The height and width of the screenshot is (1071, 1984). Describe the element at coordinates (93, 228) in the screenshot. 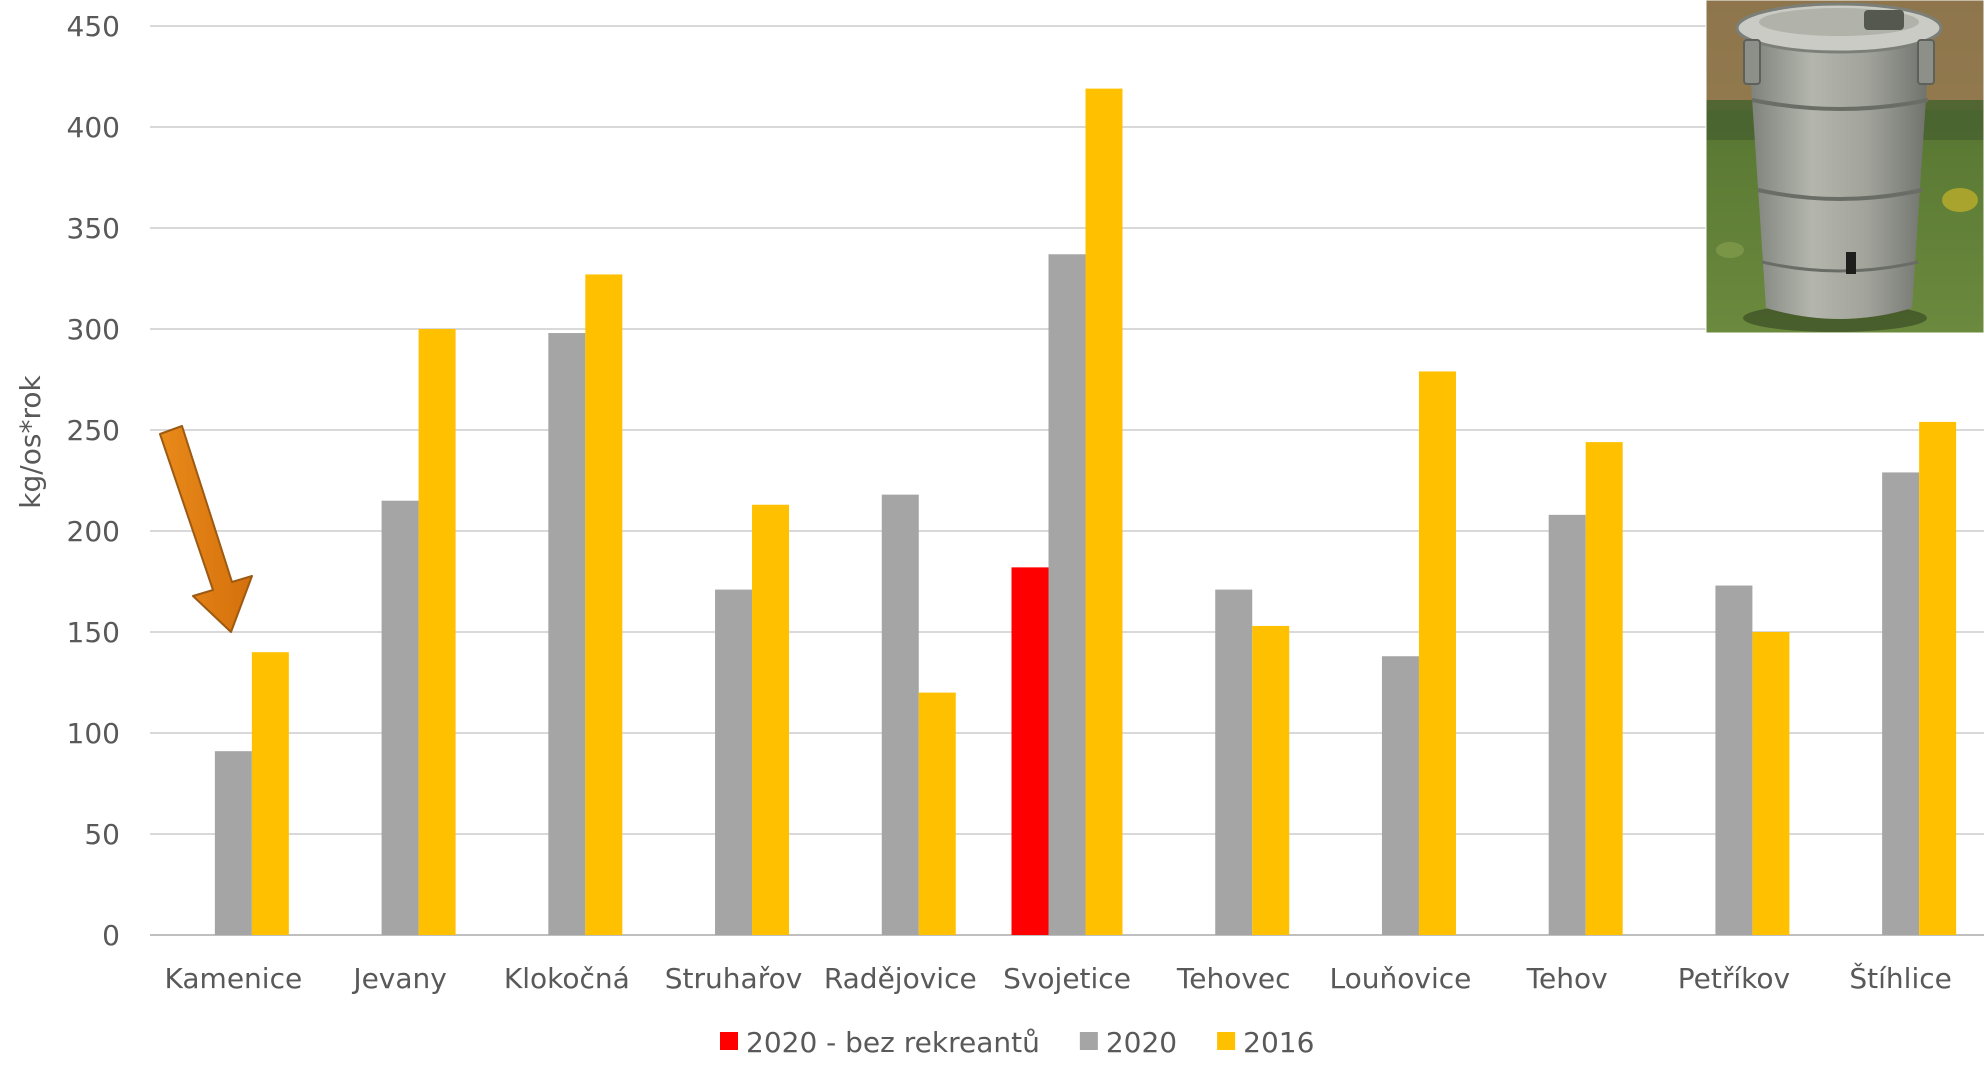

I see `y-tick-label: 350` at that location.